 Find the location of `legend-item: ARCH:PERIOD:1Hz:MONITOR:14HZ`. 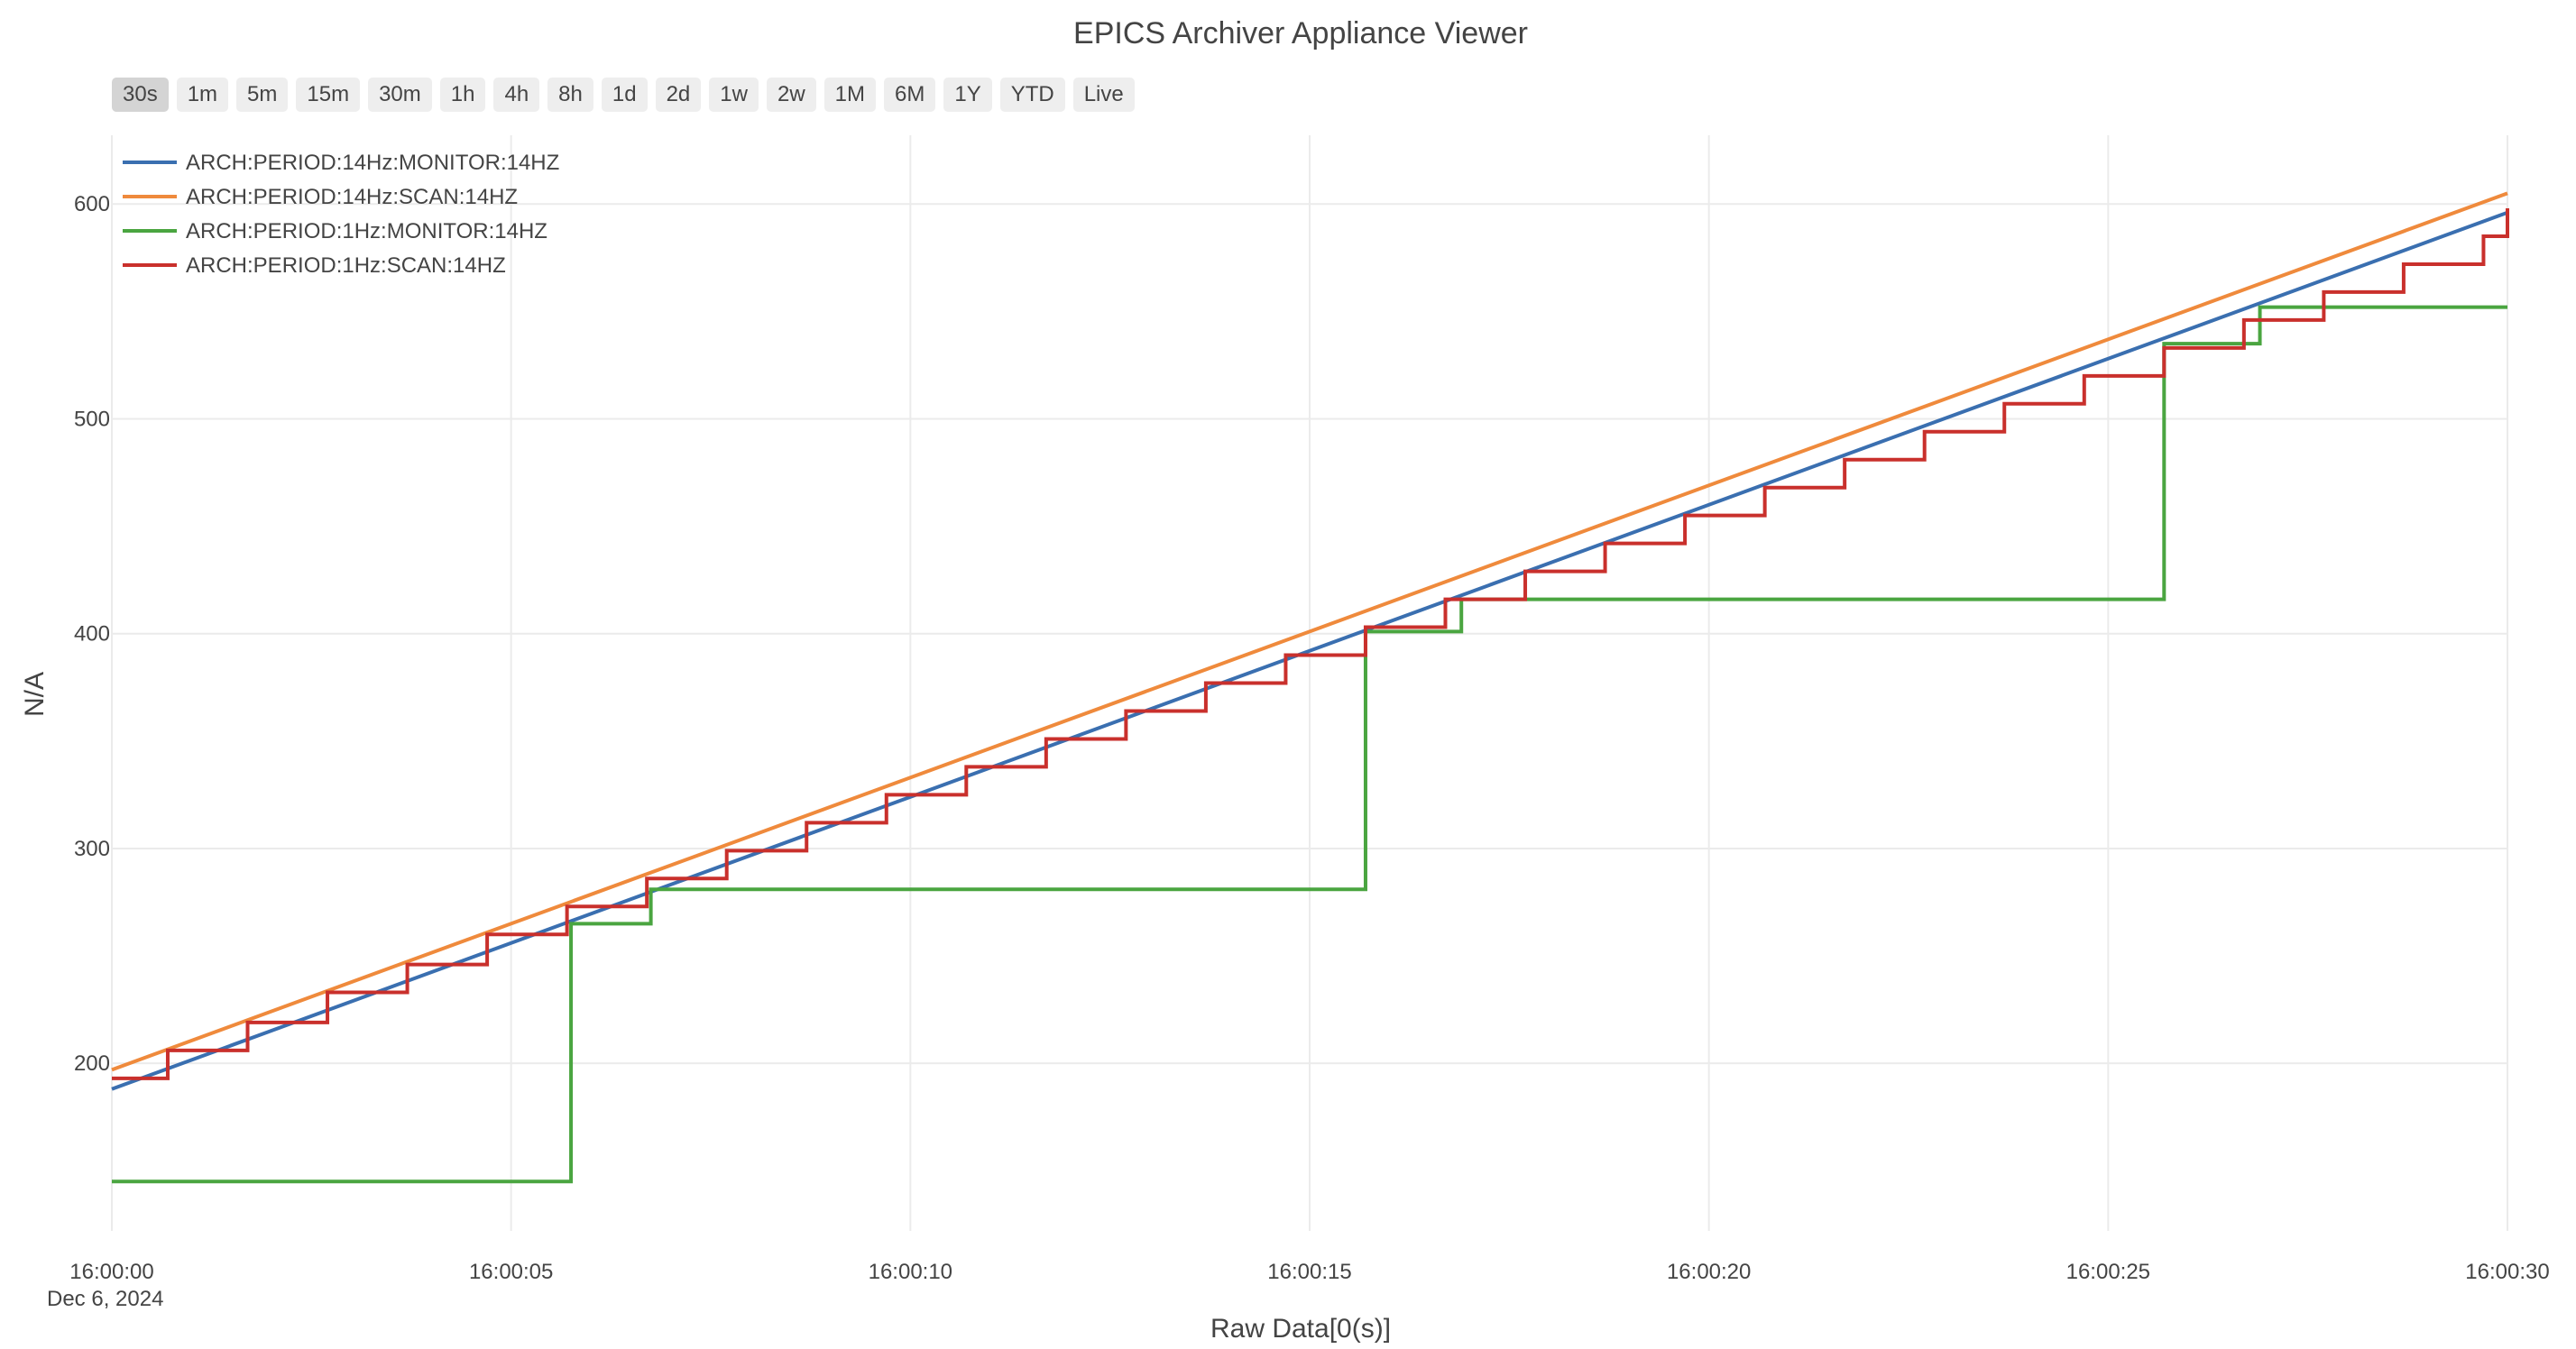

legend-item: ARCH:PERIOD:1Hz:MONITOR:14HZ is located at coordinates (335, 231).